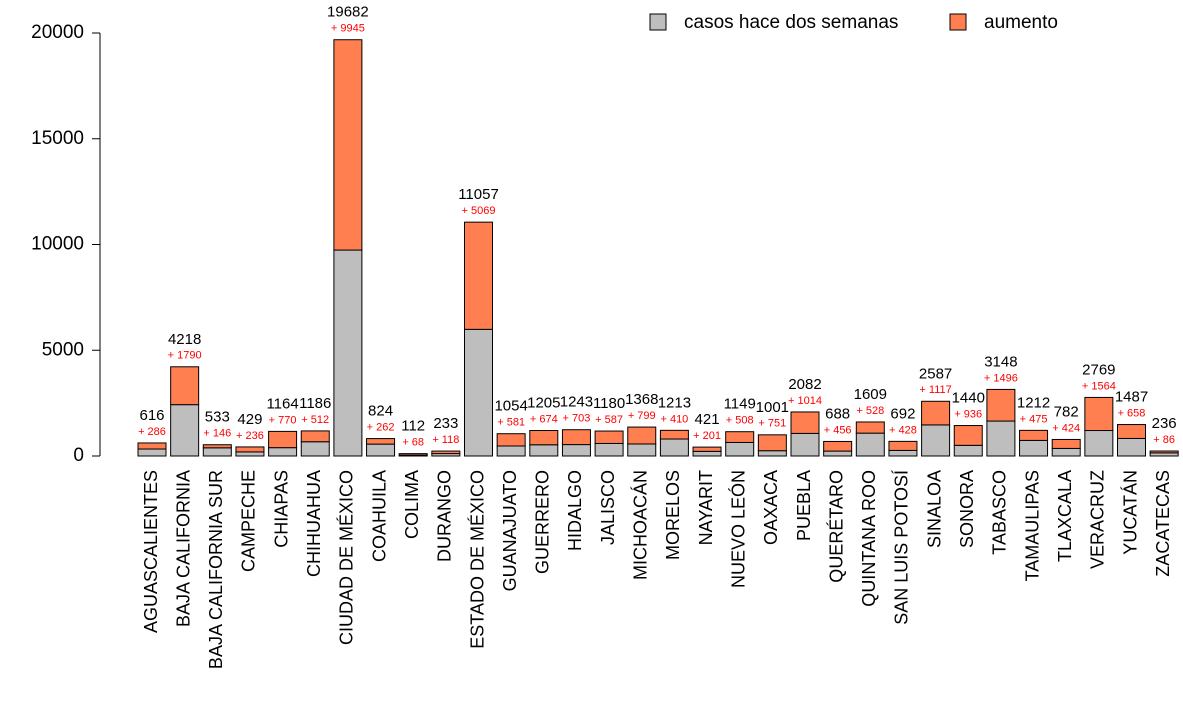 The height and width of the screenshot is (721, 1183). What do you see at coordinates (381, 427) in the screenshot?
I see `increase-label: + 262` at bounding box center [381, 427].